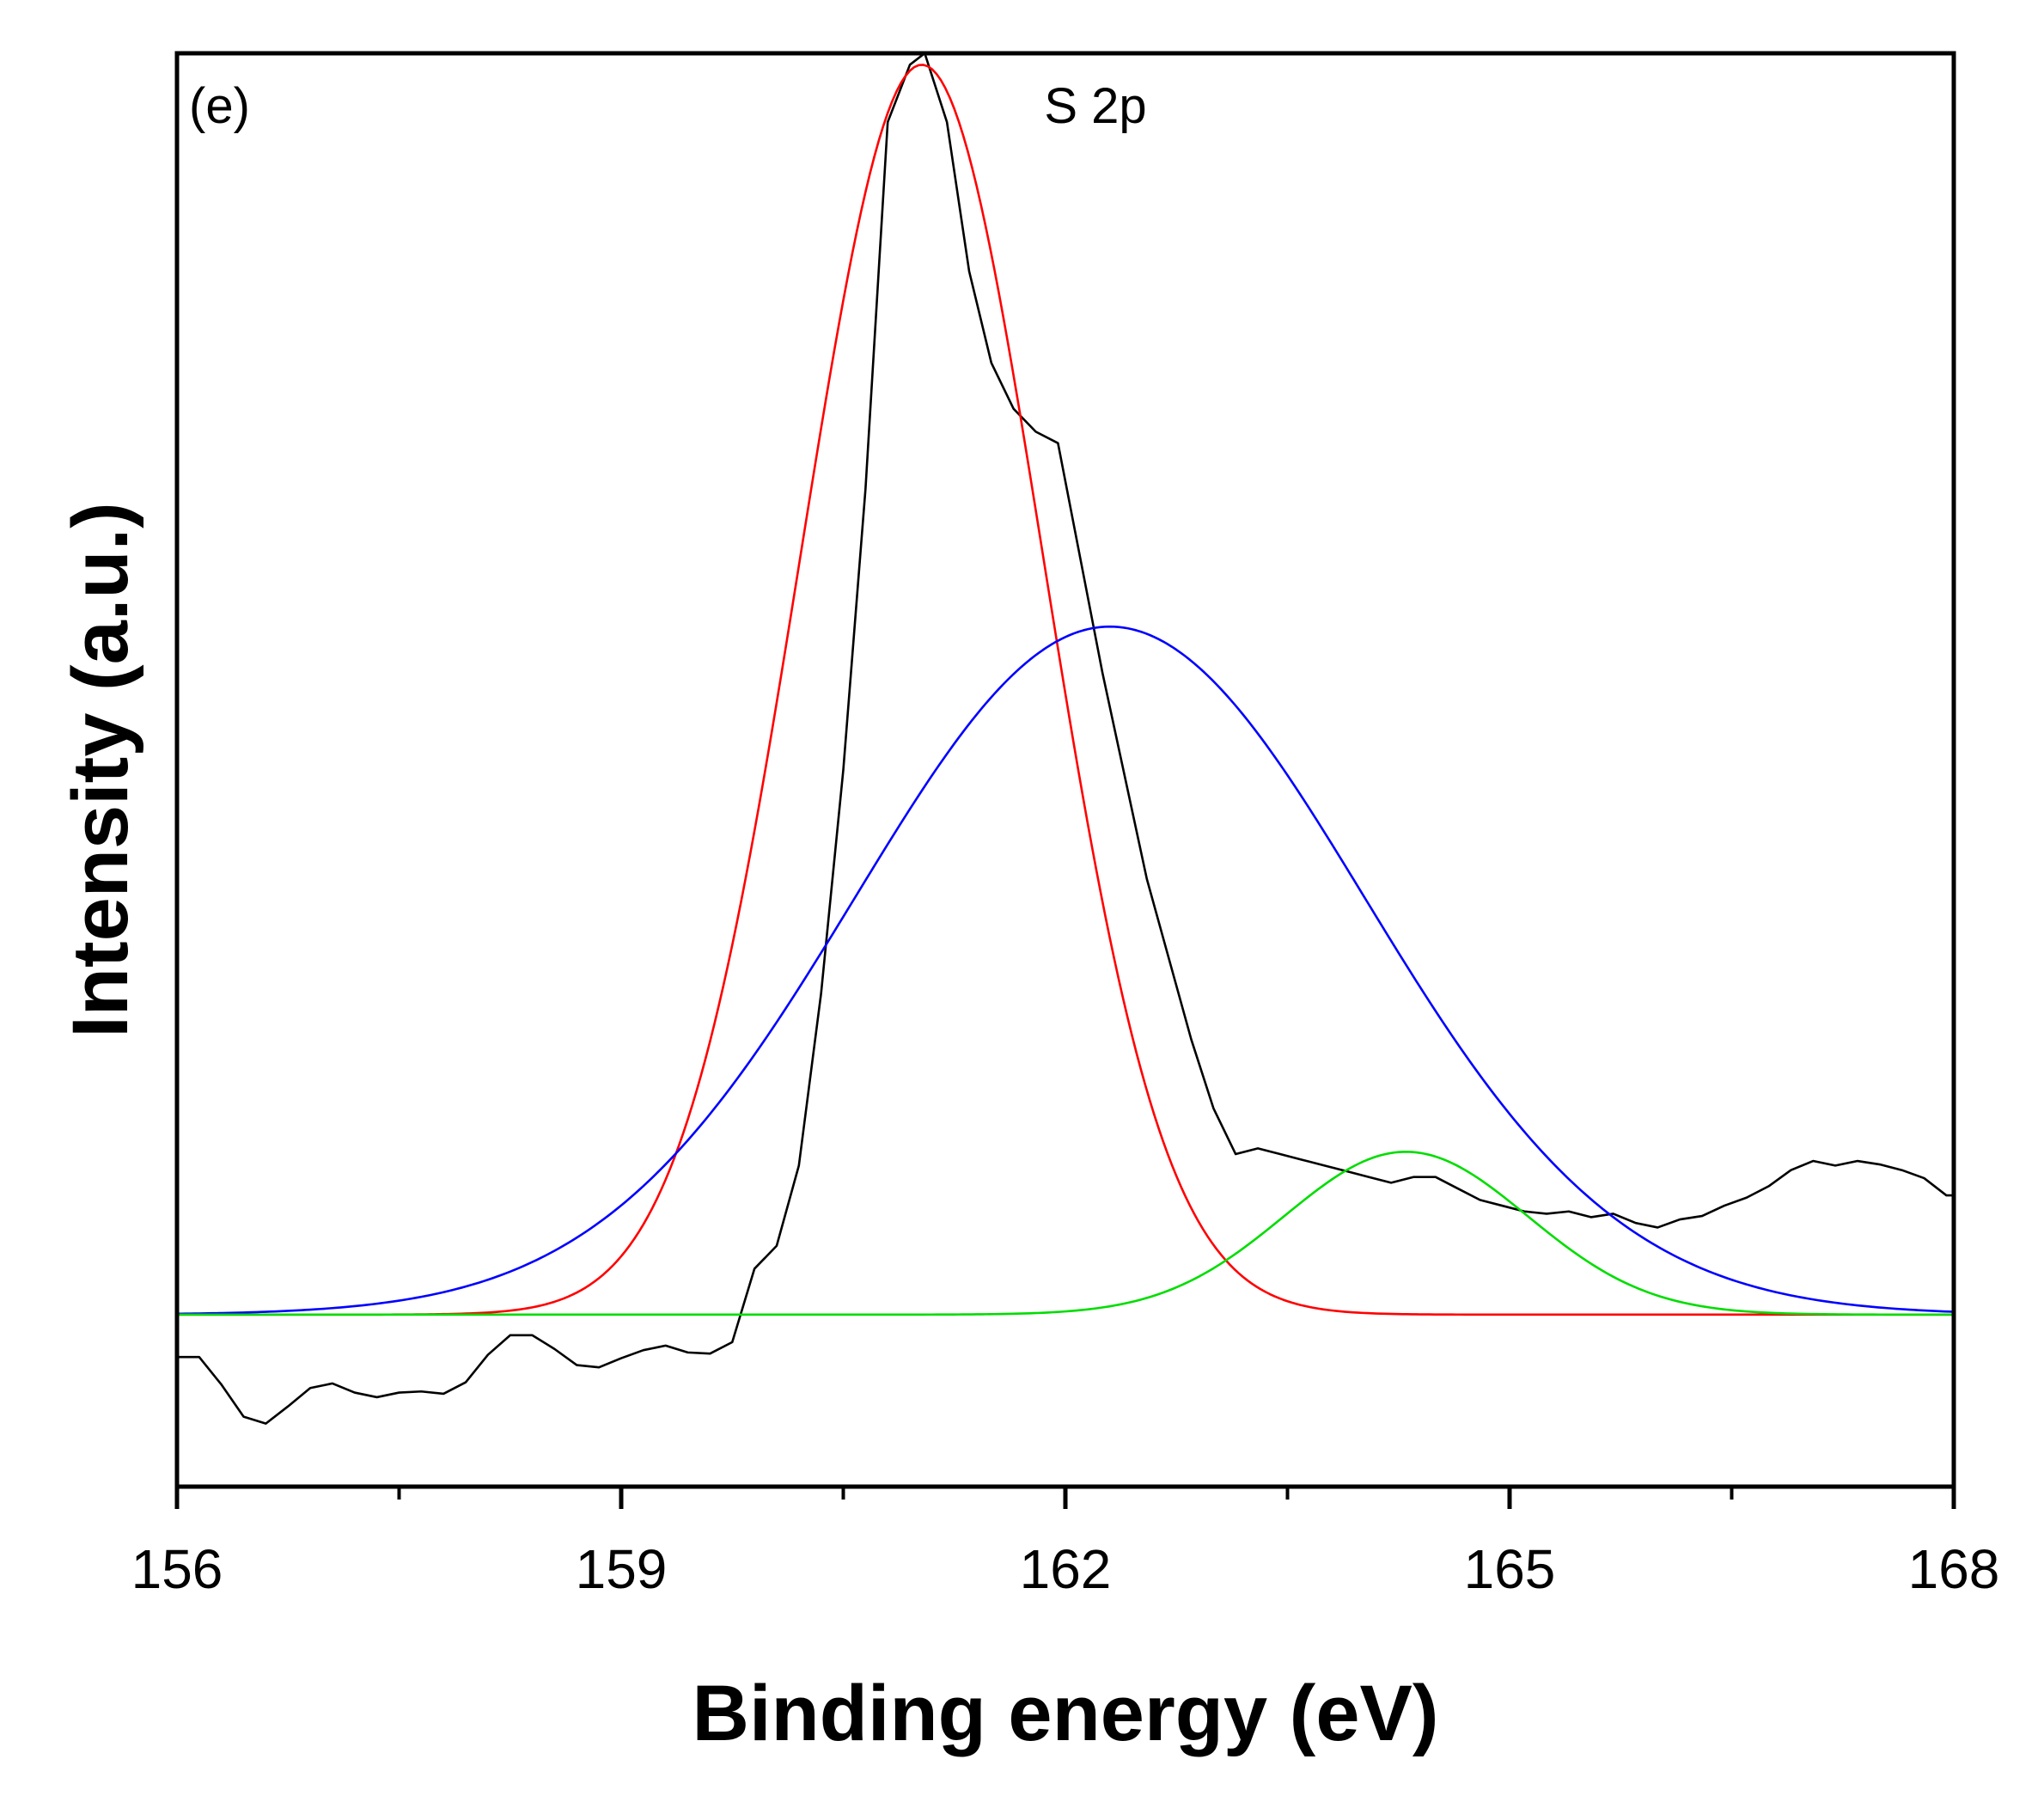 The width and height of the screenshot is (2044, 1802). Describe the element at coordinates (1066, 1569) in the screenshot. I see `x-tick-label: 162` at that location.